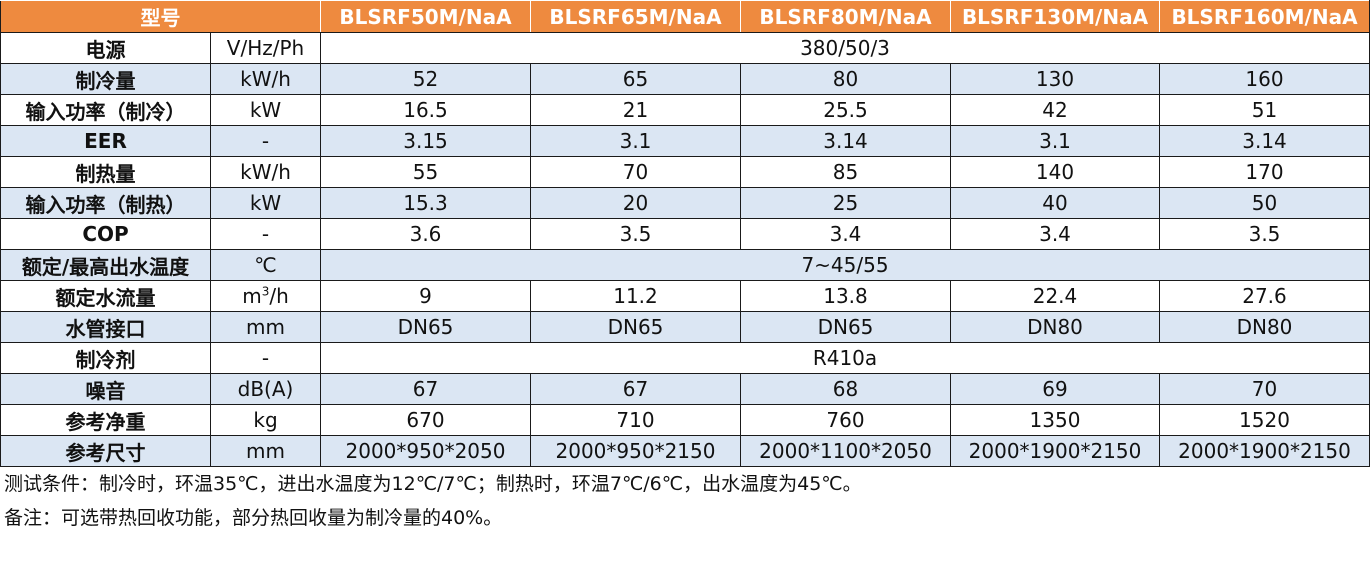 This screenshot has height=567, width=1370. I want to click on value-cell: 50, so click(1264, 203).